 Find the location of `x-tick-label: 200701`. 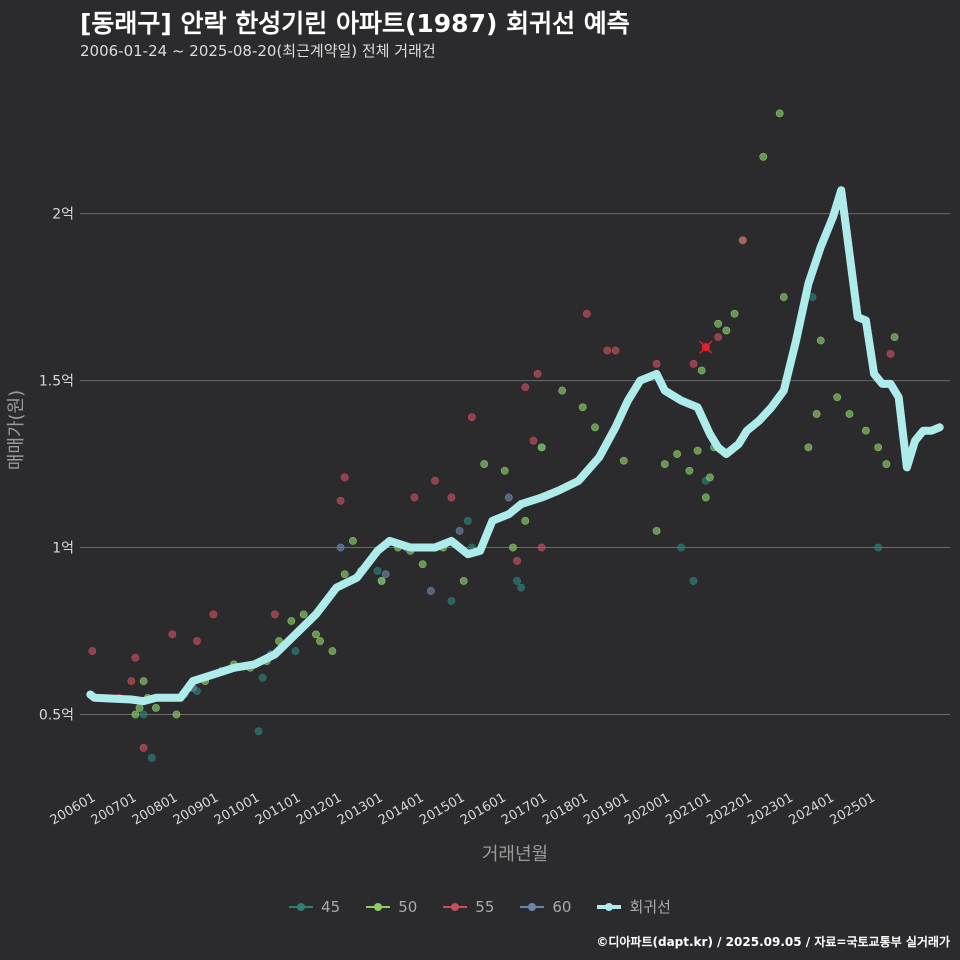

x-tick-label: 200701 is located at coordinates (114, 809).